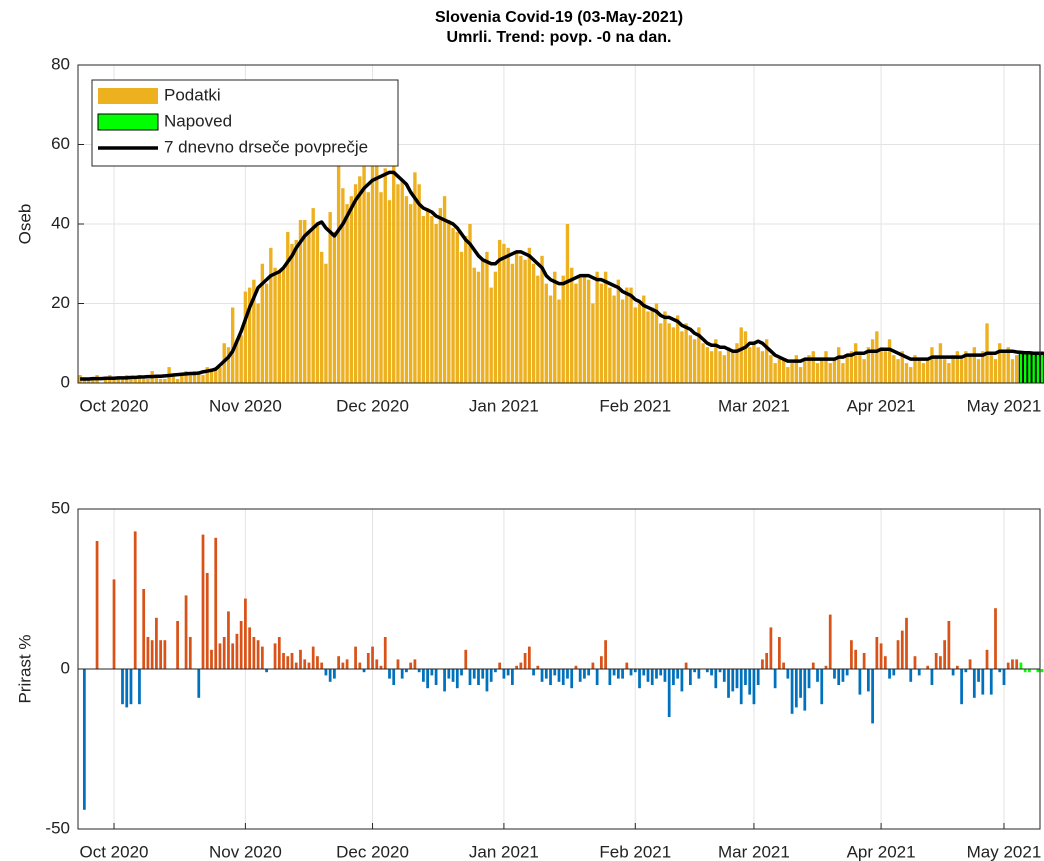 The image size is (1044, 861). Describe the element at coordinates (192, 94) in the screenshot. I see `legend-label: Podatki` at that location.